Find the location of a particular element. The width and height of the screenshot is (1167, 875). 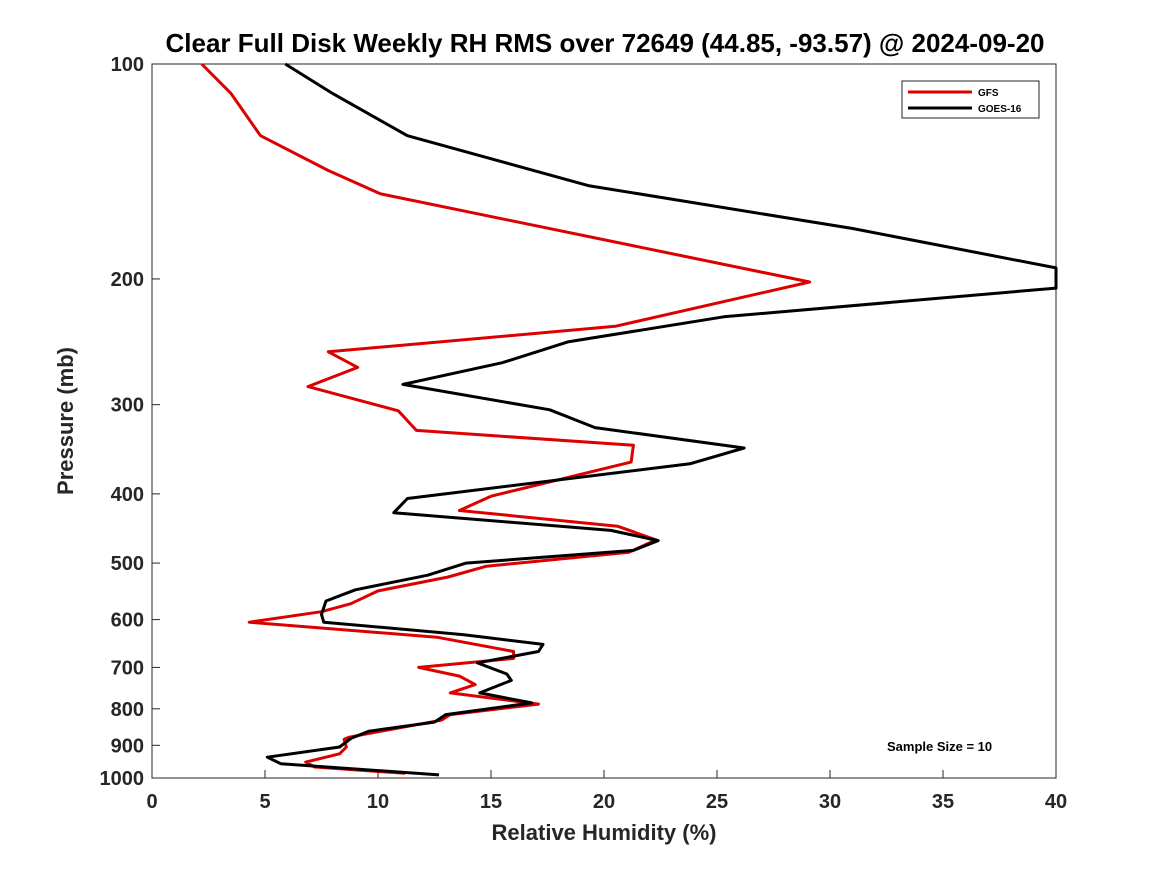

y-tick-label: 900 is located at coordinates (127, 746).